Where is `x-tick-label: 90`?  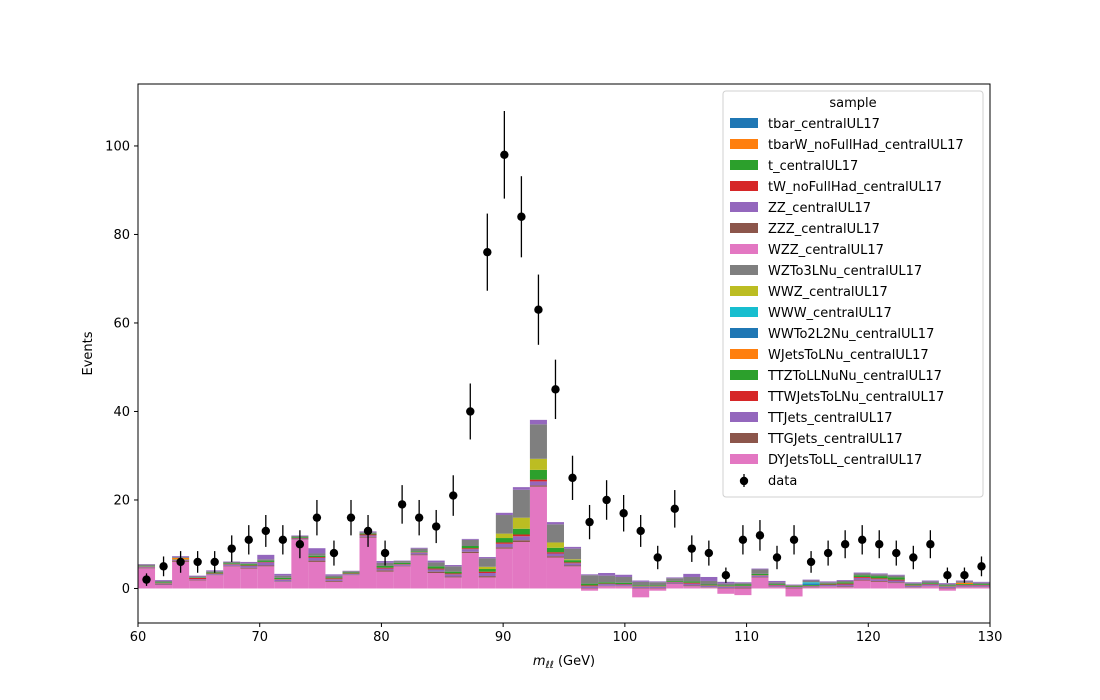 x-tick-label: 90 is located at coordinates (503, 637).